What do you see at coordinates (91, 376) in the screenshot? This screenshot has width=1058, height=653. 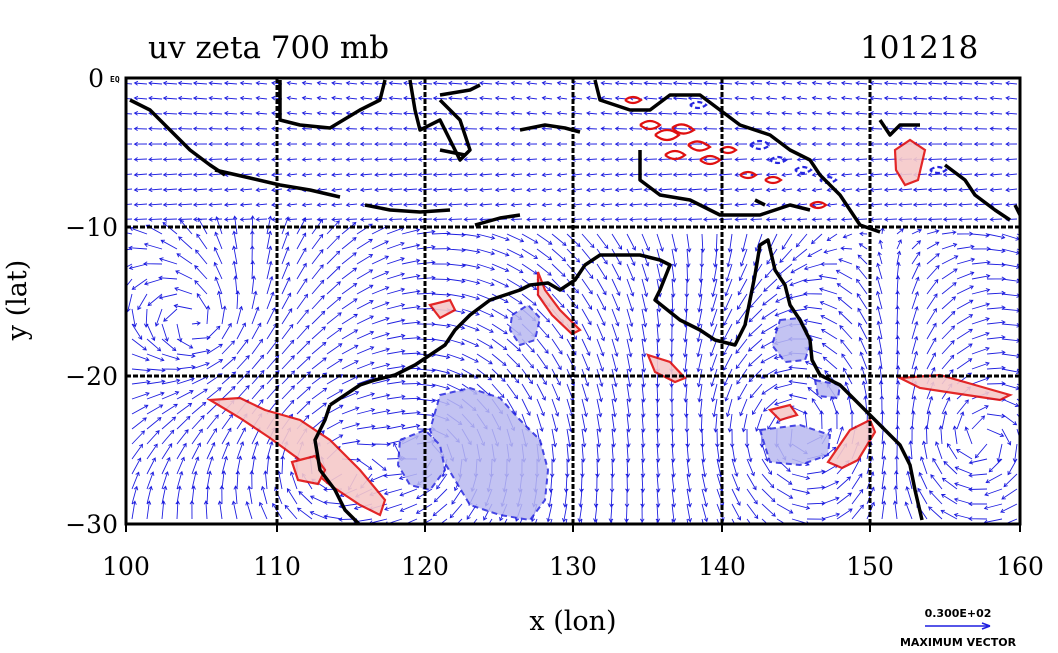 I see `y-tick-label: −20` at bounding box center [91, 376].